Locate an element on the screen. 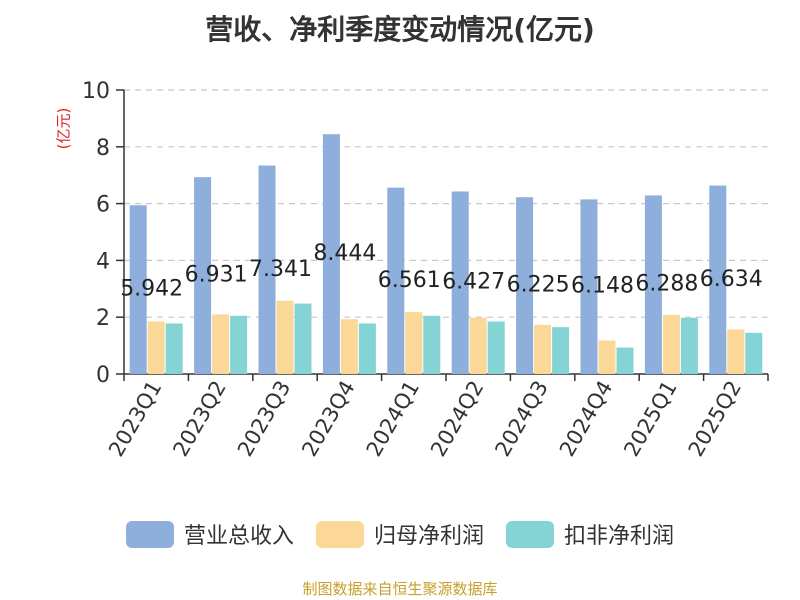 This screenshot has width=800, height=600. chart-title: 营收、净利季度变动情况(亿元) is located at coordinates (400, 29).